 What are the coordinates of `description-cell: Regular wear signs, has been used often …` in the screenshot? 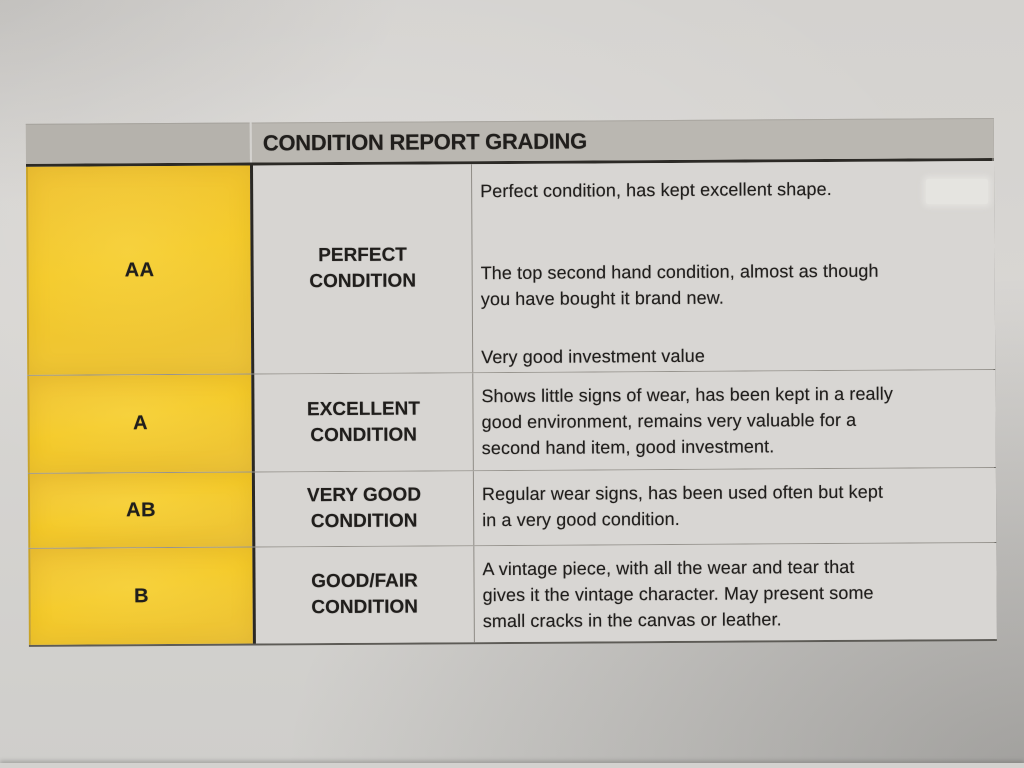 It's located at (734, 506).